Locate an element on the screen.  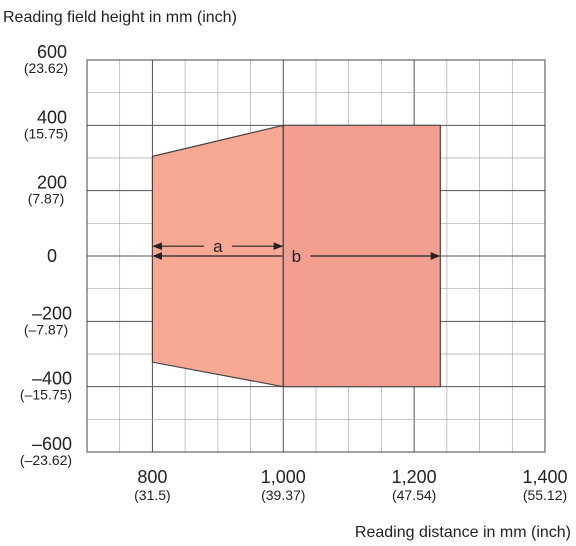
y-tick-label: –400 is located at coordinates (52, 379).